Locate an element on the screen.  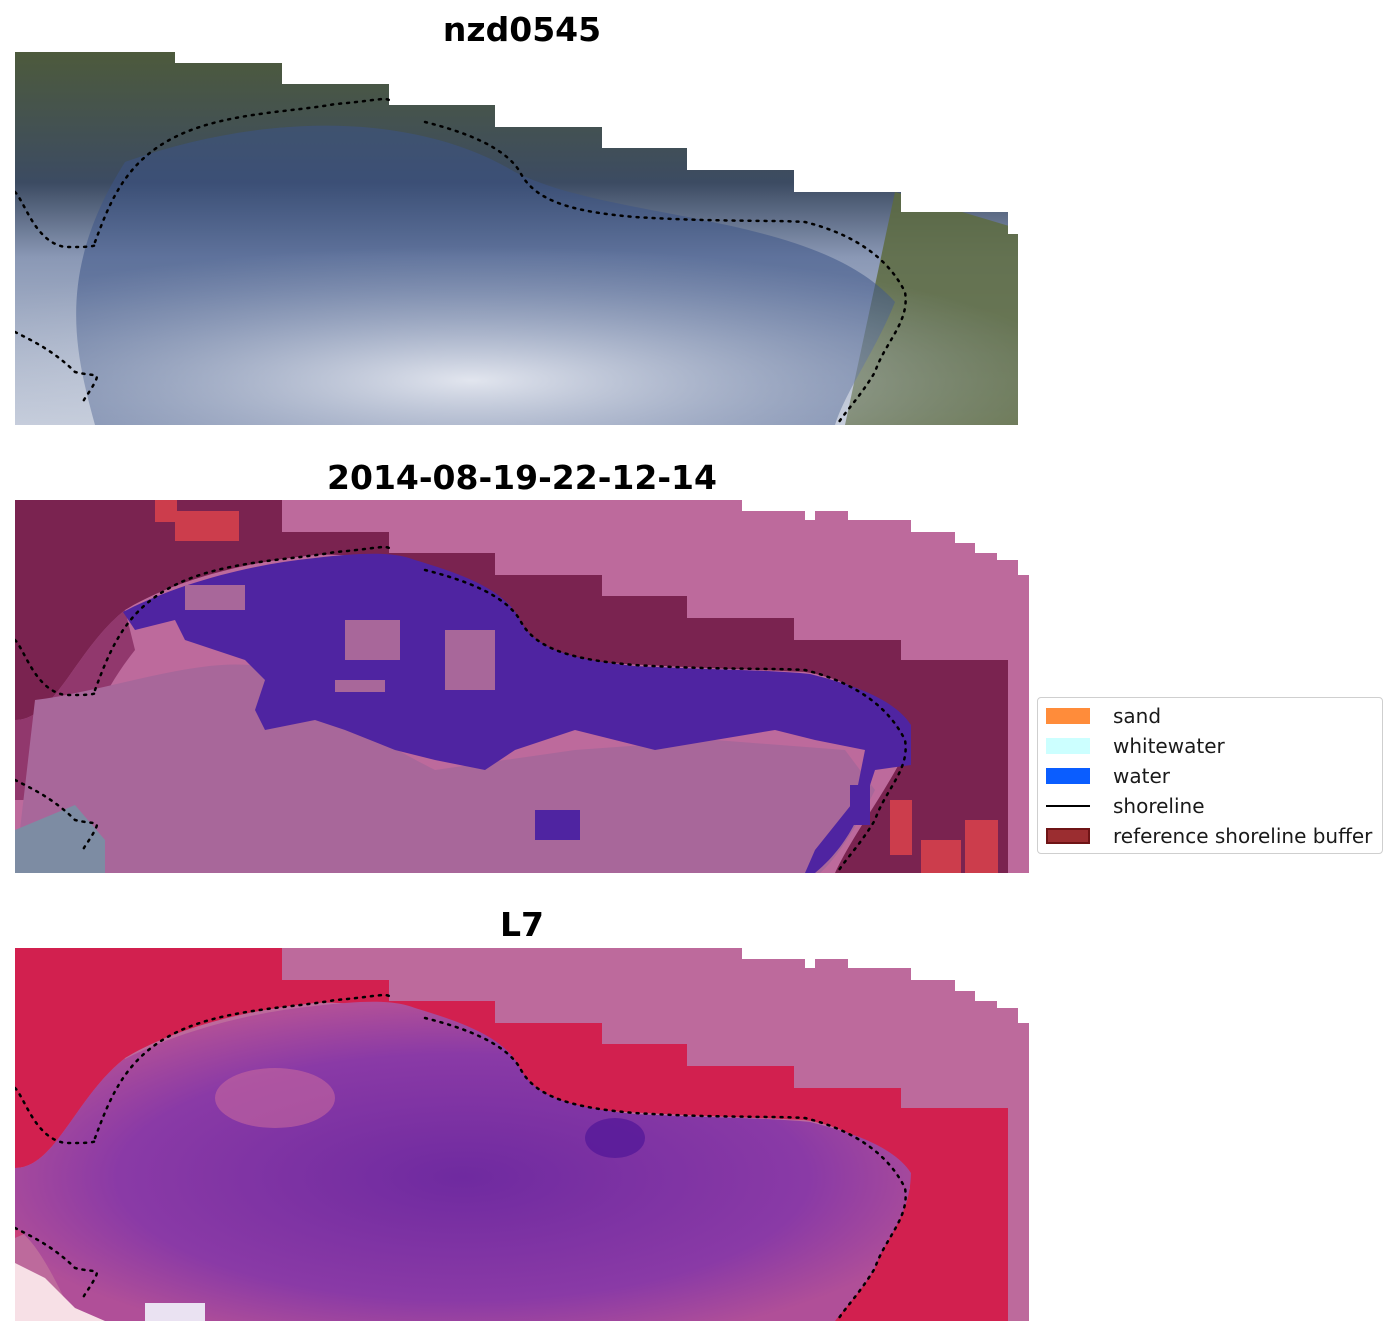
legend-item-shoreline: shoreline is located at coordinates (1125, 806).